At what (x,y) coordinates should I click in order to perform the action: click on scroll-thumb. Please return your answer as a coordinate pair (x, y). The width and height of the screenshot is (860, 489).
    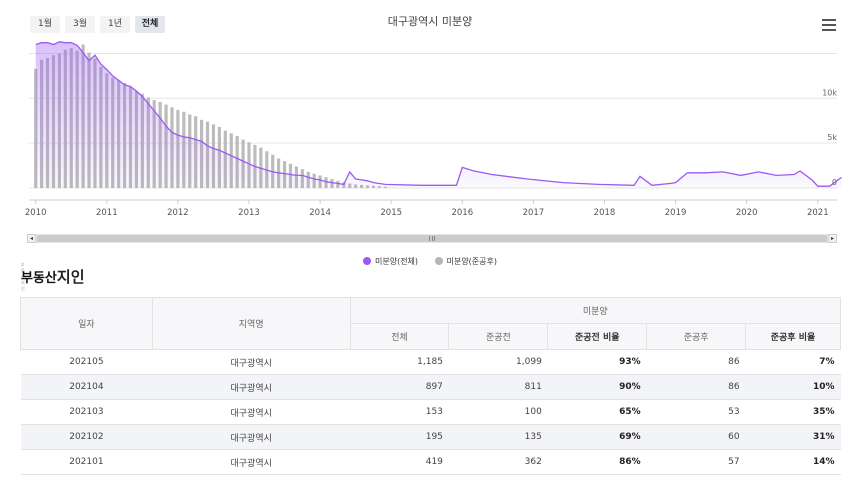
    Looking at the image, I should click on (432, 238).